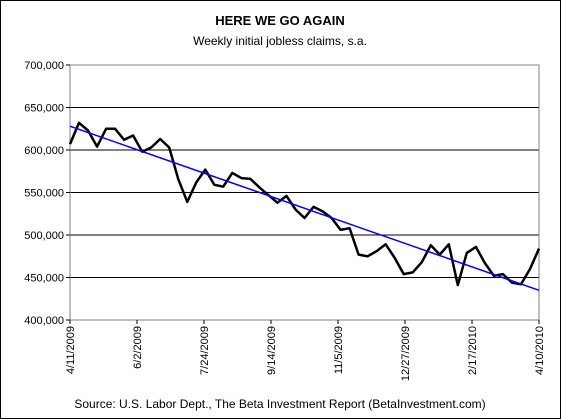  Describe the element at coordinates (71, 350) in the screenshot. I see `x-tick-label: 4/11/2009` at that location.